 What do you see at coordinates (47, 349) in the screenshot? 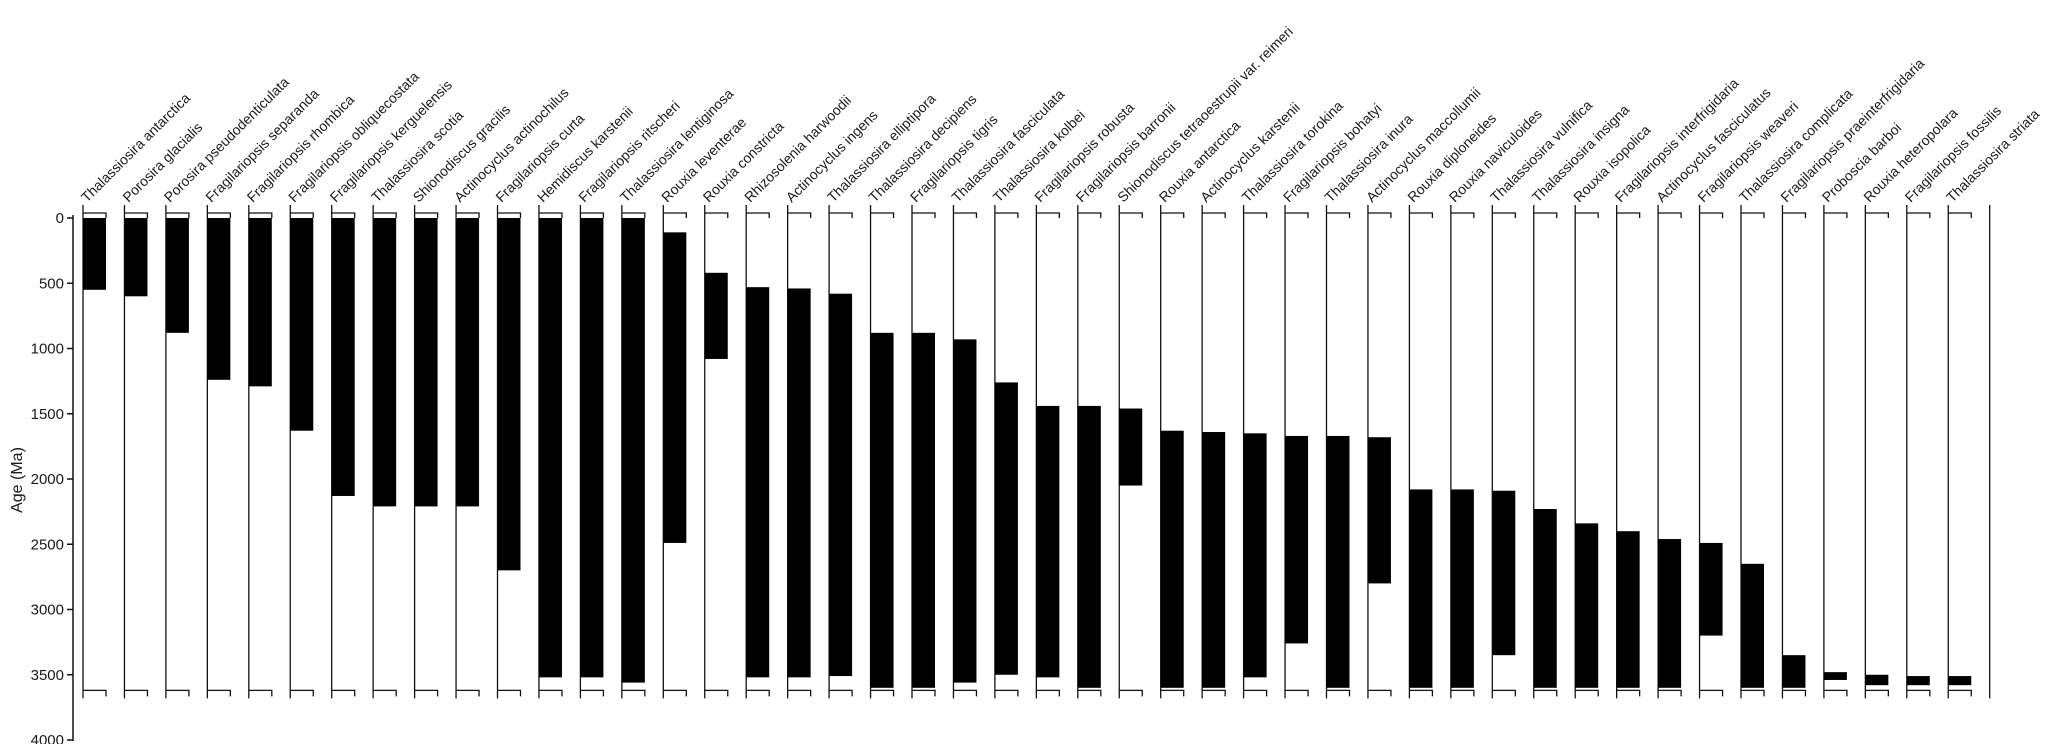
I see `y-tick-label: 1000` at bounding box center [47, 349].